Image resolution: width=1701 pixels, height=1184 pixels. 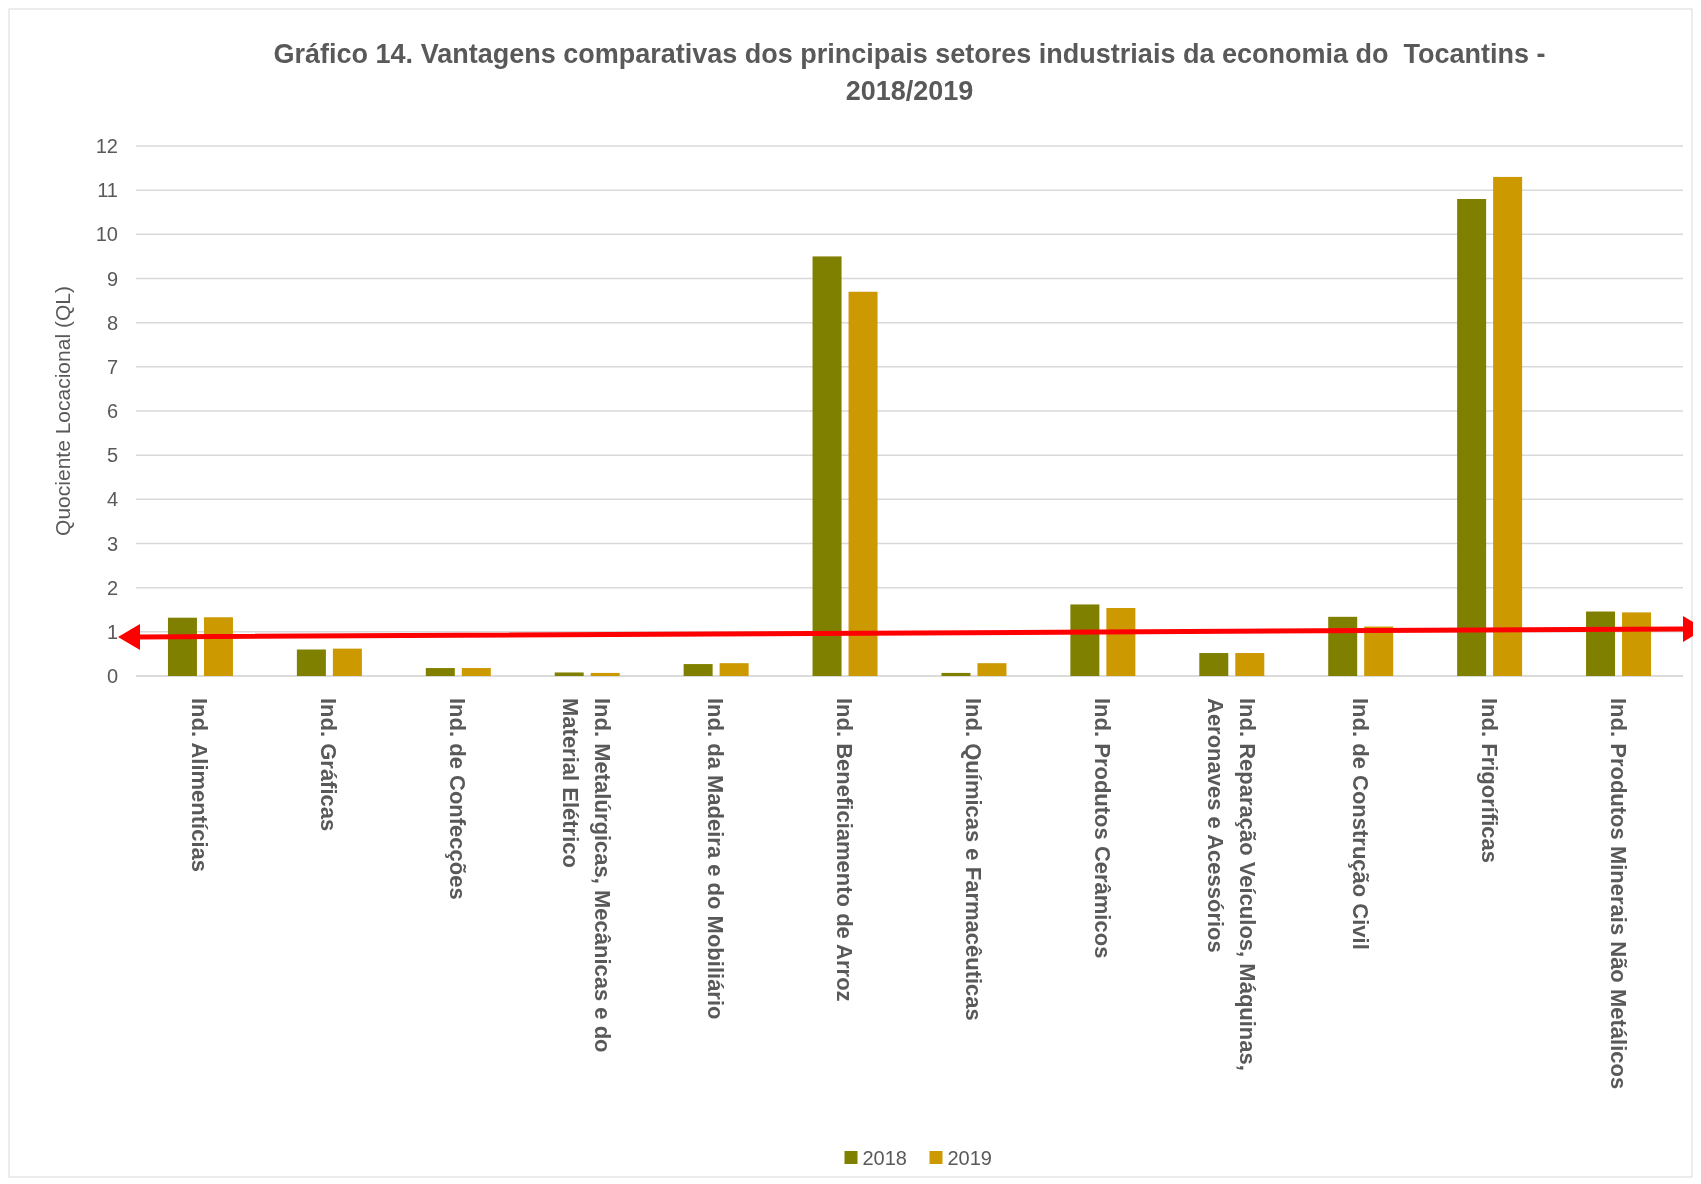 What do you see at coordinates (1360, 824) in the screenshot?
I see `x-tick-label: Ind. de Construção Civil` at bounding box center [1360, 824].